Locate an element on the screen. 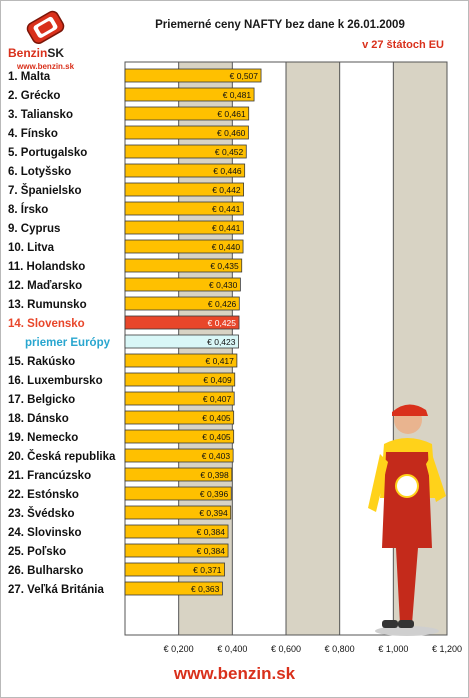 The image size is (469, 698). x-tick-label: € 0,200 is located at coordinates (179, 649).